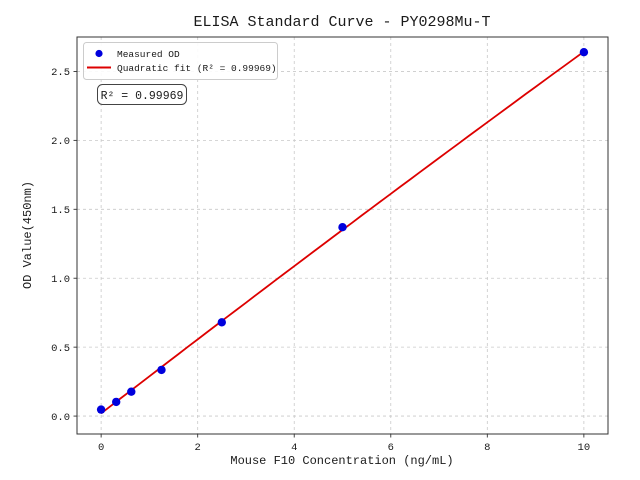 This screenshot has height=480, width=640. I want to click on y-tick-label: 2.0, so click(60, 142).